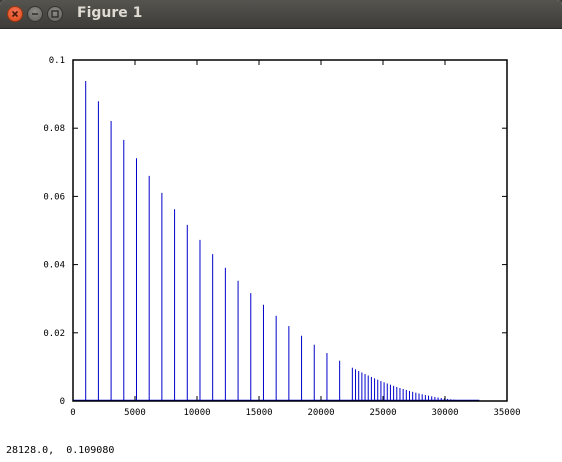 This screenshot has height=462, width=562. I want to click on minimize-icon, so click(35, 14).